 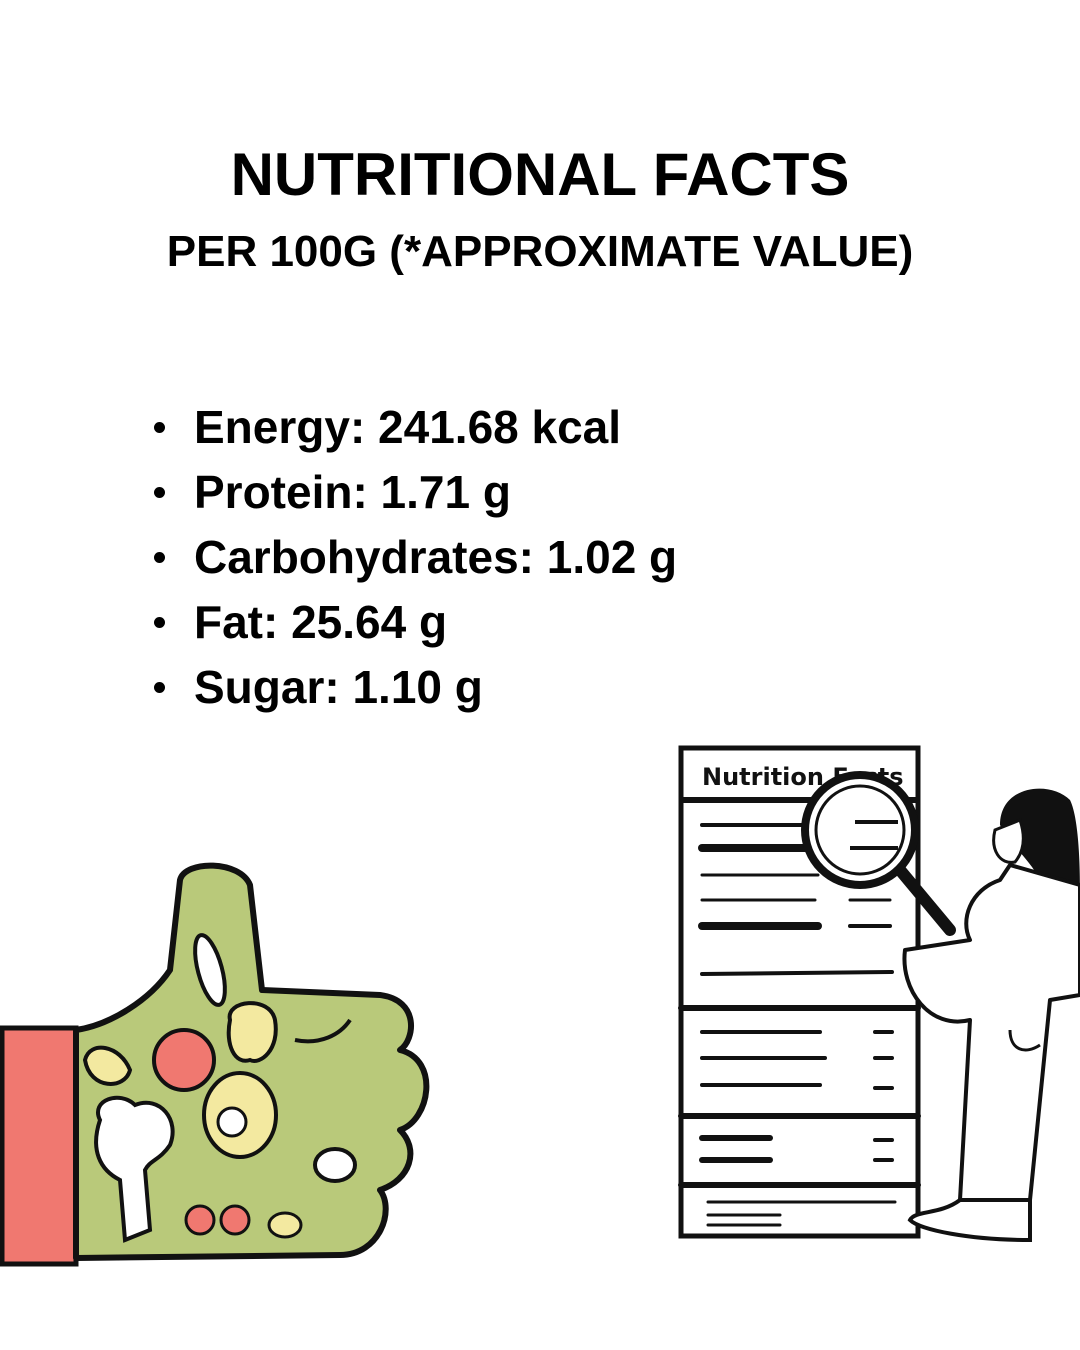 I want to click on fact-text: Fat: 25.64 g, so click(x=321, y=622).